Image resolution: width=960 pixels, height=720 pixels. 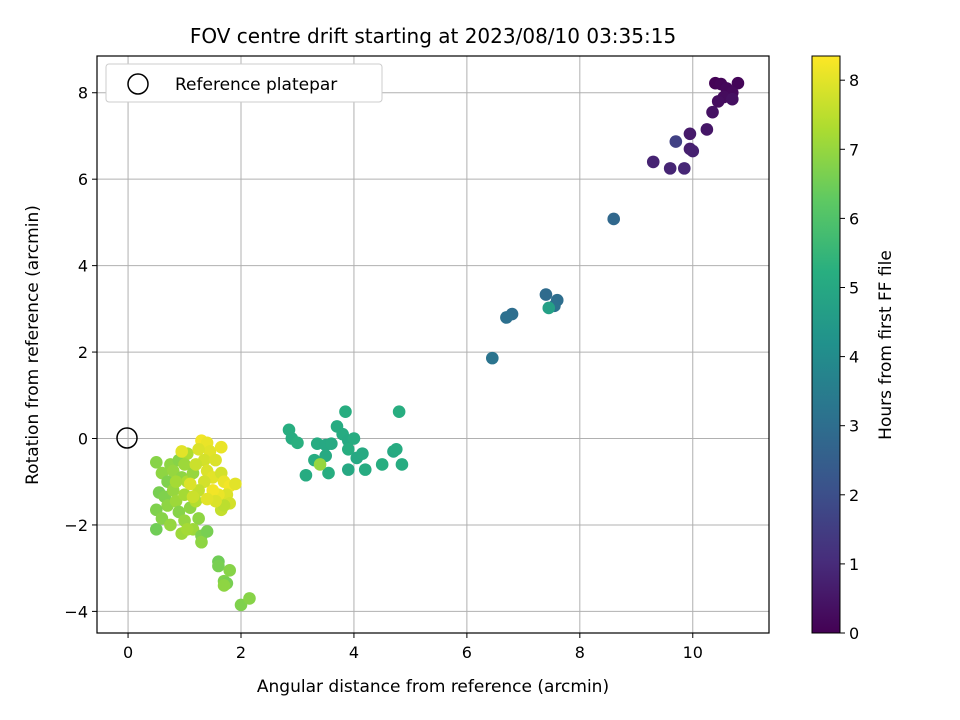 I want to click on y-tick-label: 8, so click(x=83, y=93).